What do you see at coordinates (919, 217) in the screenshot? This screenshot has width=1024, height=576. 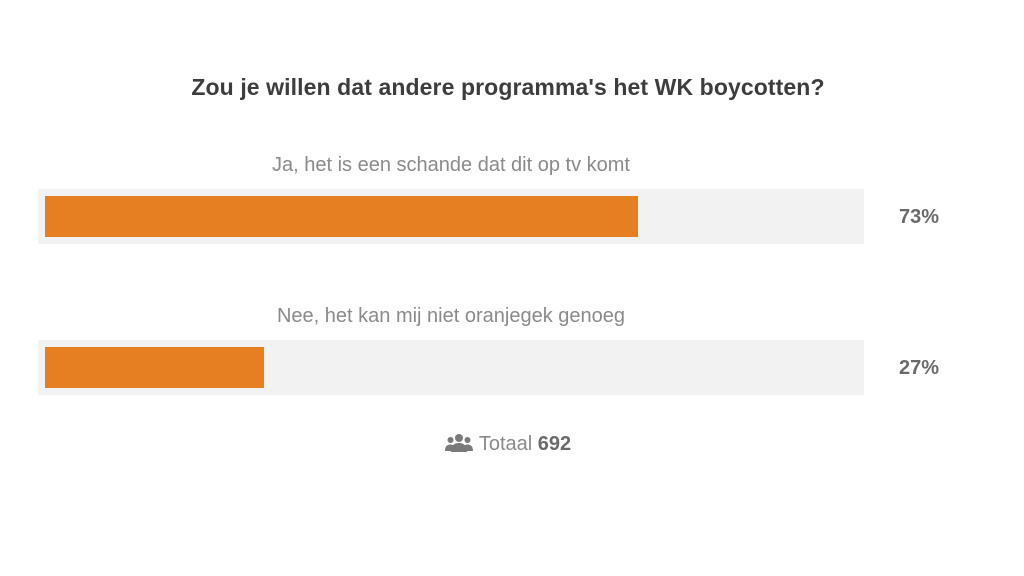 I see `option-percent-1: 73%` at bounding box center [919, 217].